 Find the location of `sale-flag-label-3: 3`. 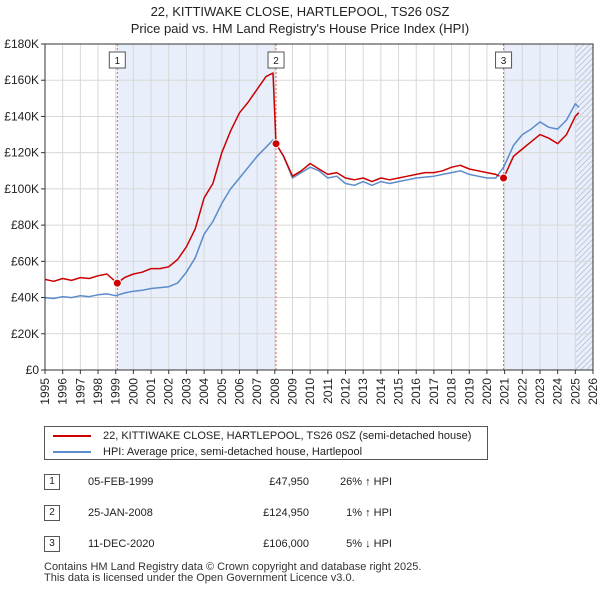

sale-flag-label-3: 3 is located at coordinates (504, 61).